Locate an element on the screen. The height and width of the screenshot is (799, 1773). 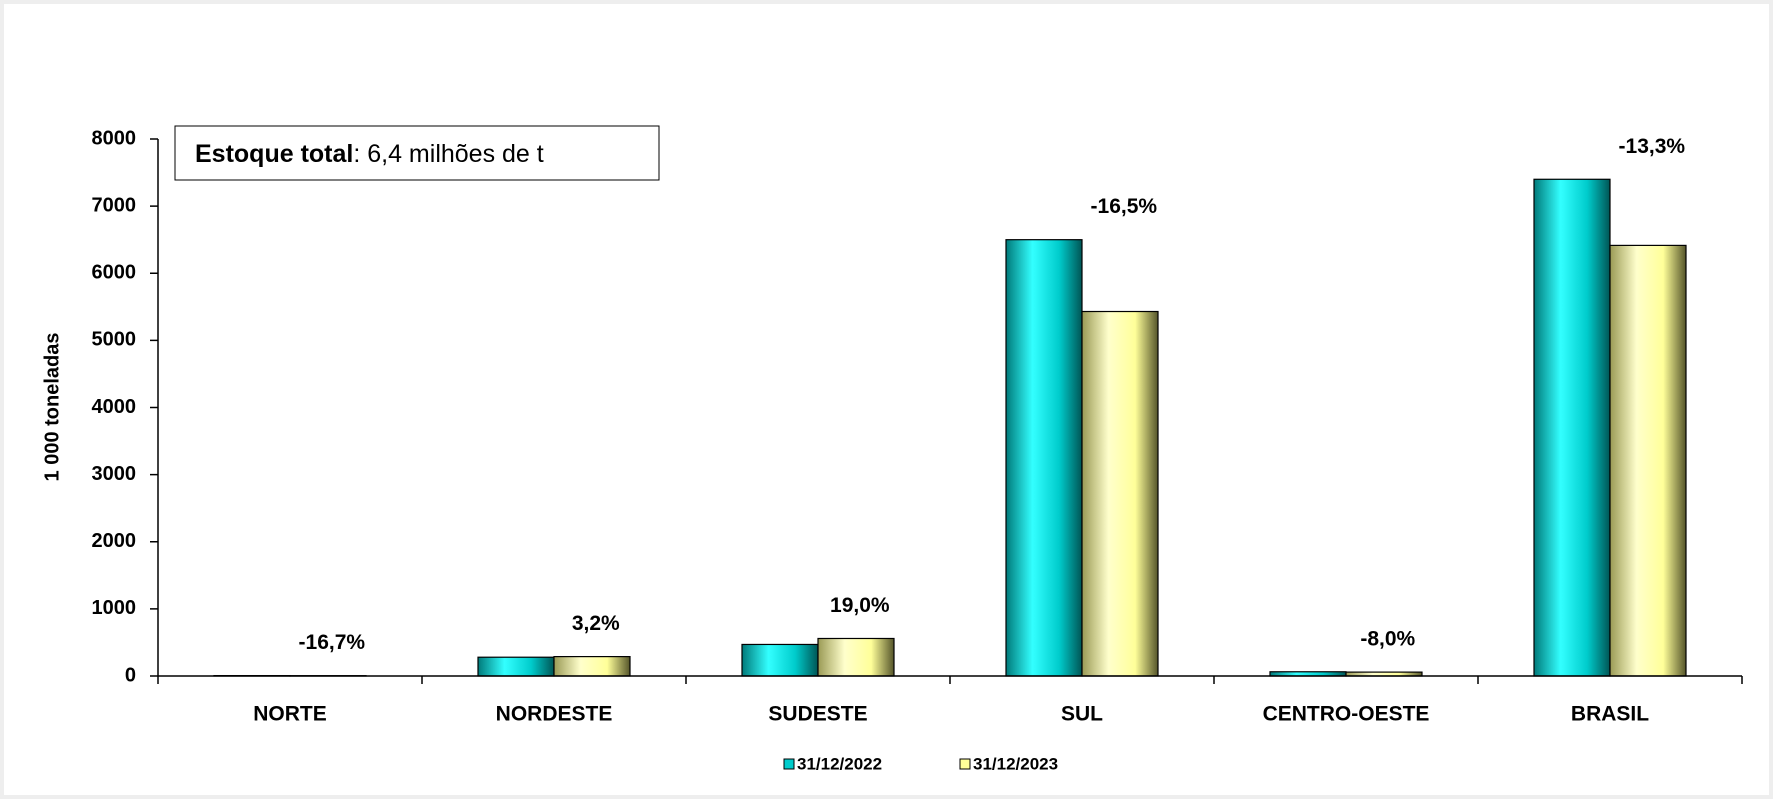
y-tick-label: 4000 is located at coordinates (114, 407).